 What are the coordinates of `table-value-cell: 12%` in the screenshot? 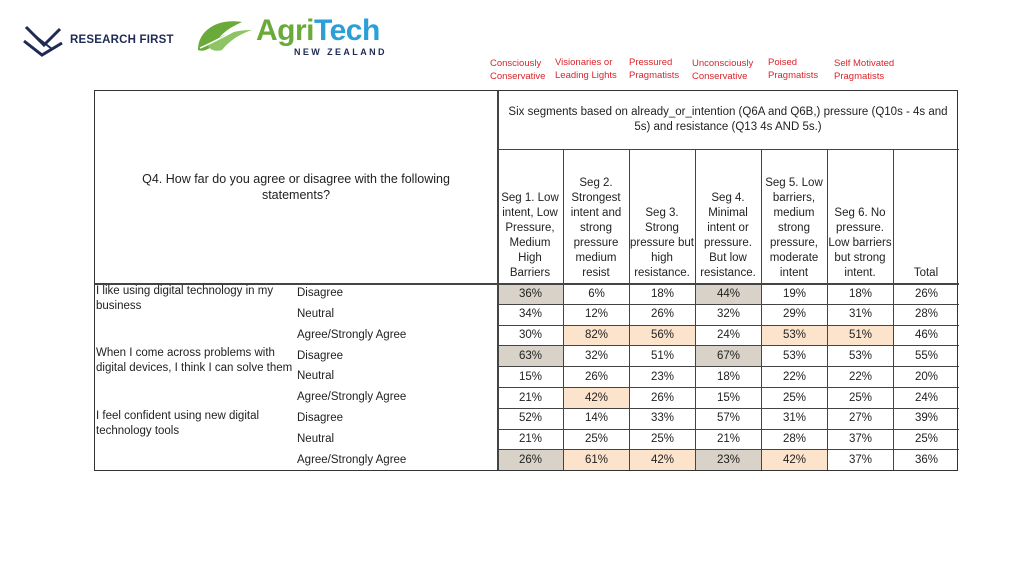 It's located at (596, 314).